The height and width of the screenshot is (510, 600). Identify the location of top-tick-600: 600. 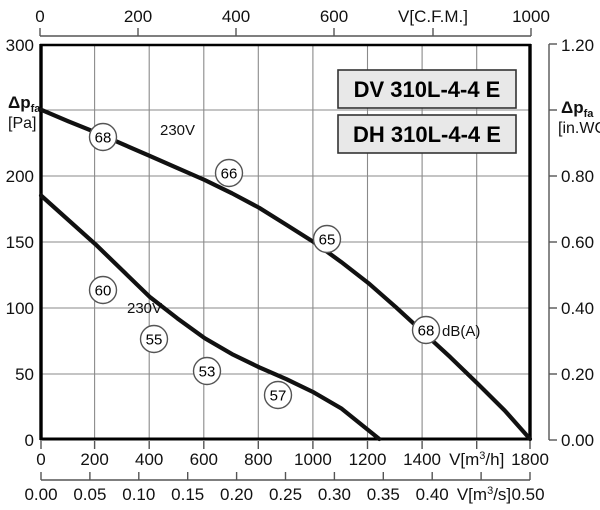
(334, 16).